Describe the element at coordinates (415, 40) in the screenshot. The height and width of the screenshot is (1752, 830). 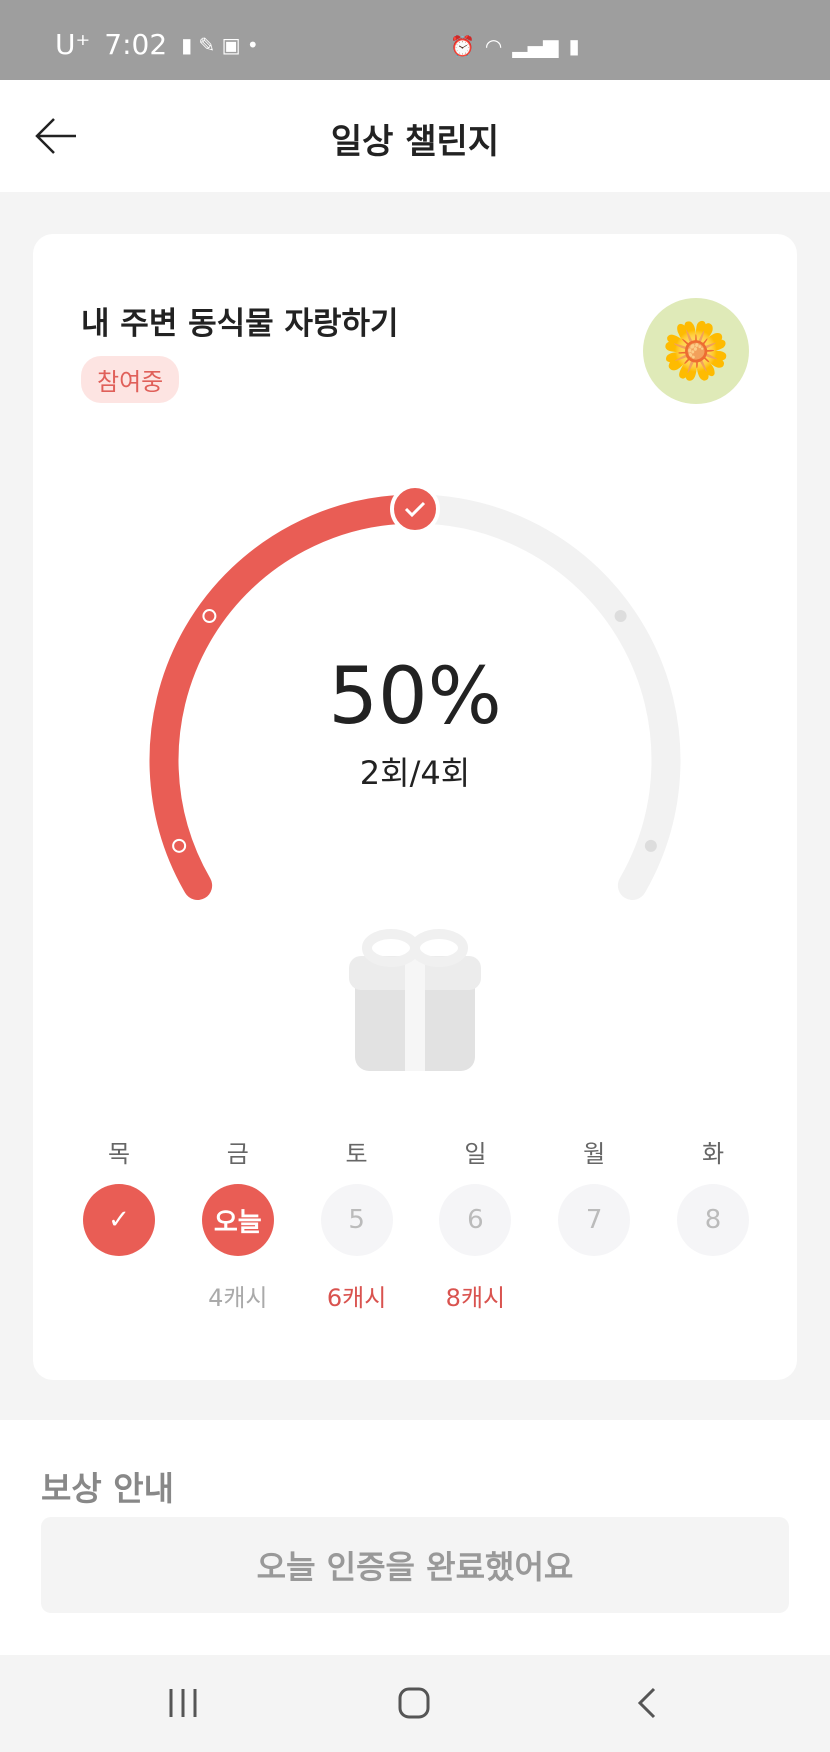
I see `status-bar: U⁺ 7:02 ▮ ✎ ▣ • ⏰ ◠ ▂▄▆ ▮` at that location.